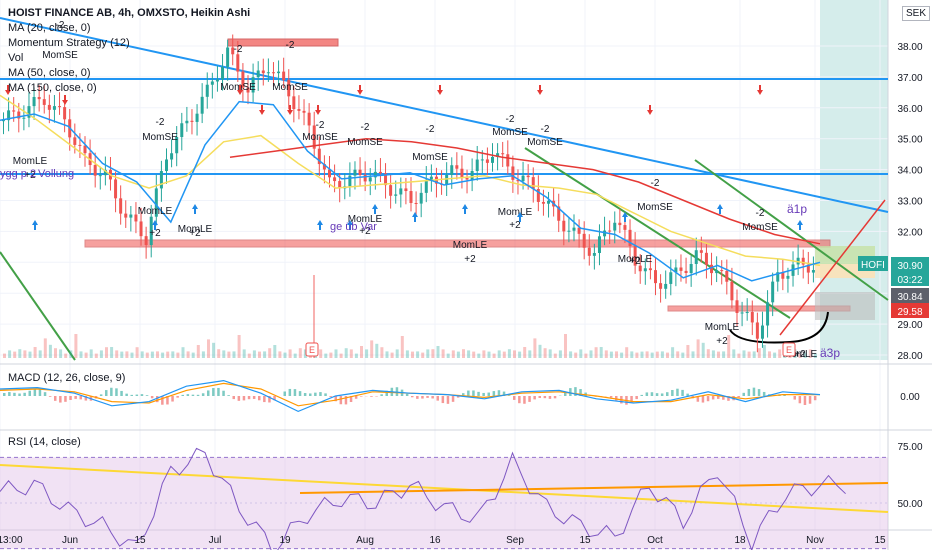 This screenshot has height=550, width=932. I want to click on momse-label: MomSE, so click(320, 137).